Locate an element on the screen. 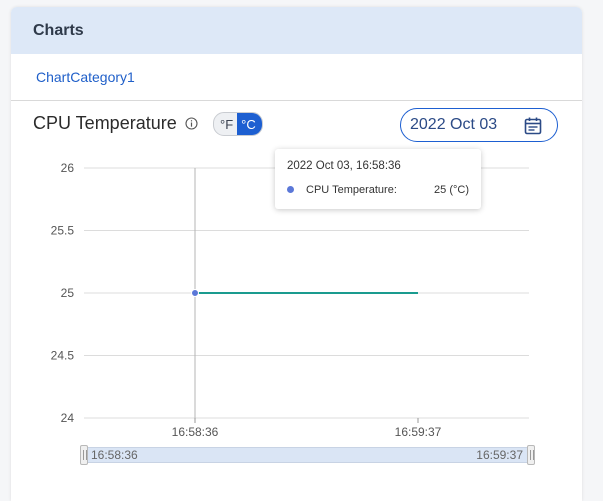 This screenshot has width=603, height=501. zoom-slider-end-handle is located at coordinates (531, 455).